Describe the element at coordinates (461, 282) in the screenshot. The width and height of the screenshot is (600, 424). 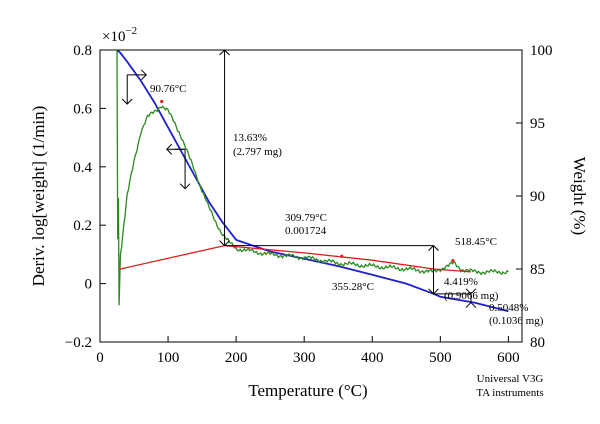
I see `annotation-step-2: 4.419%` at that location.